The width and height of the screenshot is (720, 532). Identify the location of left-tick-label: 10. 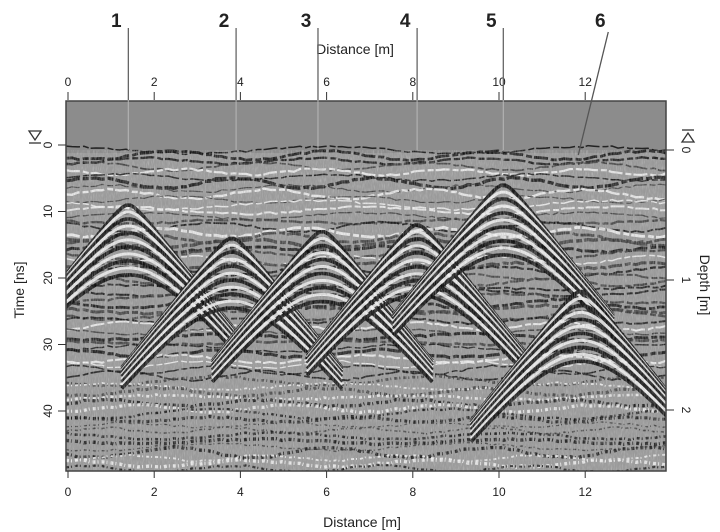
(48, 212).